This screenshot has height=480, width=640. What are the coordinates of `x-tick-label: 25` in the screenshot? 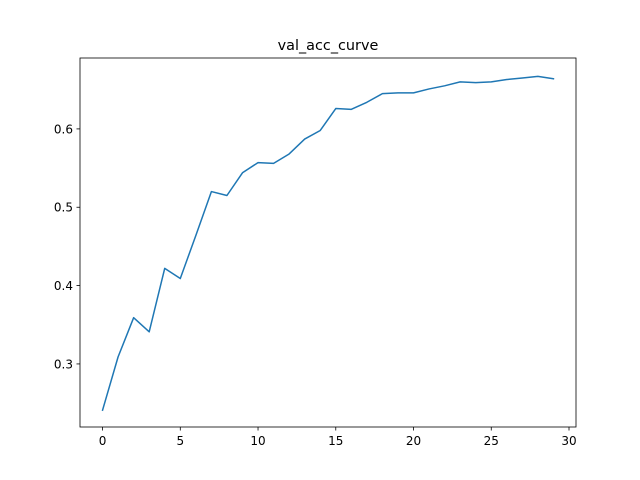 It's located at (491, 441).